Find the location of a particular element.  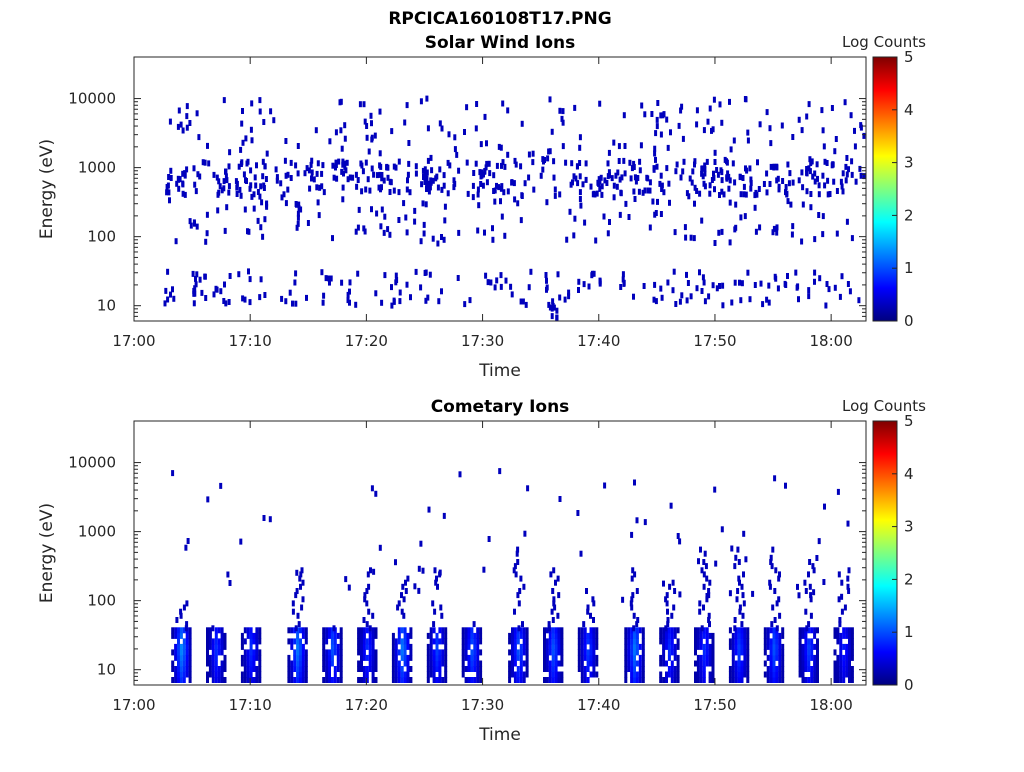

x-axis-label: Time is located at coordinates (499, 735).